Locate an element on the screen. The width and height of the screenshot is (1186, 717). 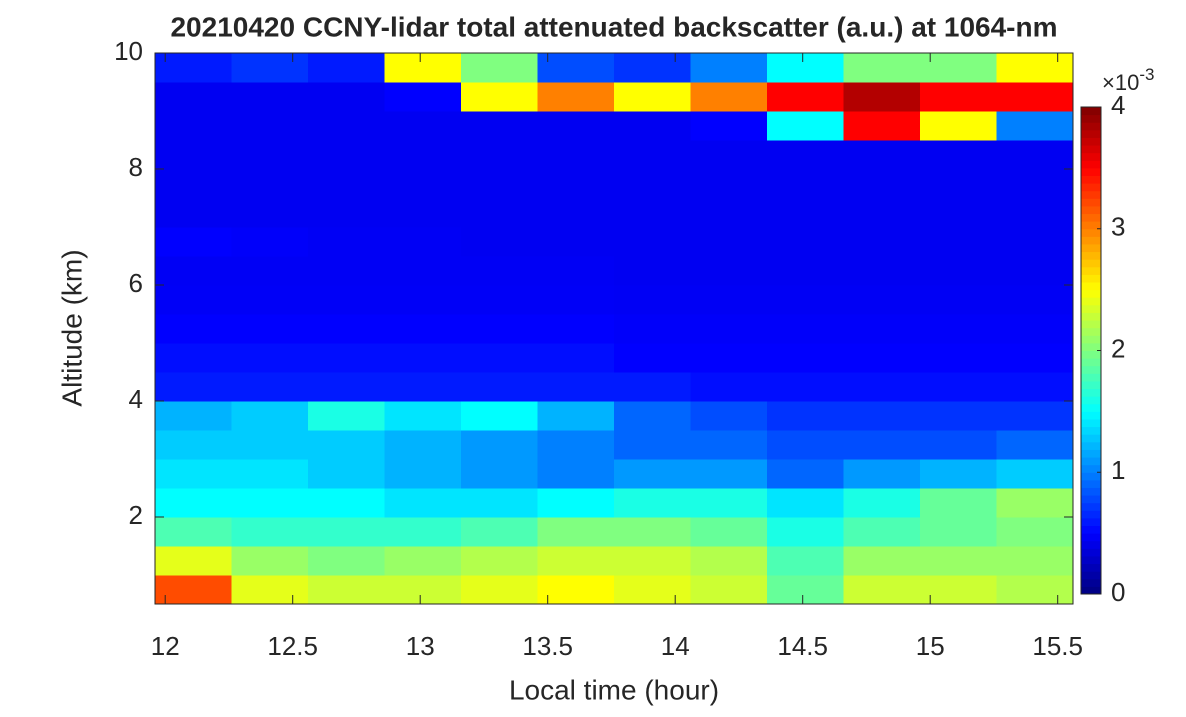
y-tick-label: 10 is located at coordinates (128, 51).